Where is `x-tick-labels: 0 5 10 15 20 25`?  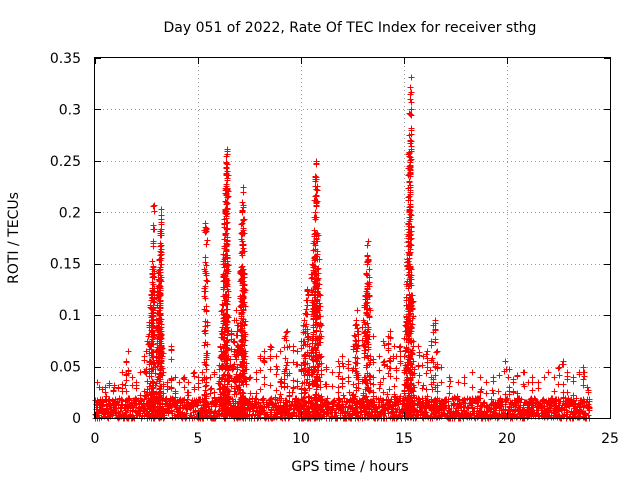
x-tick-labels: 0 5 10 15 20 25 is located at coordinates (355, 439).